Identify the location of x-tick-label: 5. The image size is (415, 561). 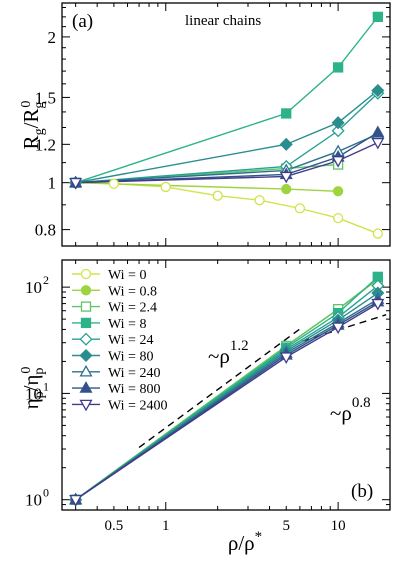
(286, 526).